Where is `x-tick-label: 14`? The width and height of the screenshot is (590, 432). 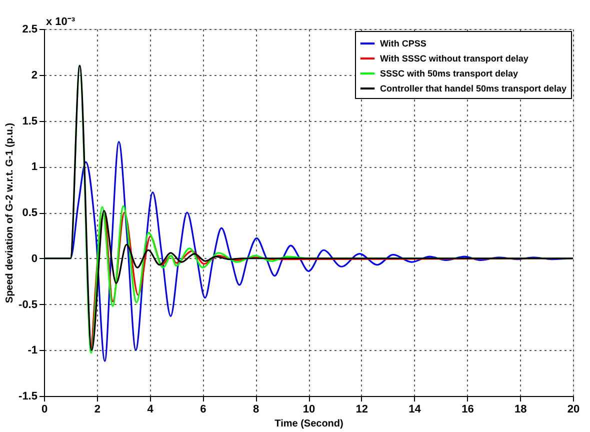 x-tick-label: 14 is located at coordinates (415, 410).